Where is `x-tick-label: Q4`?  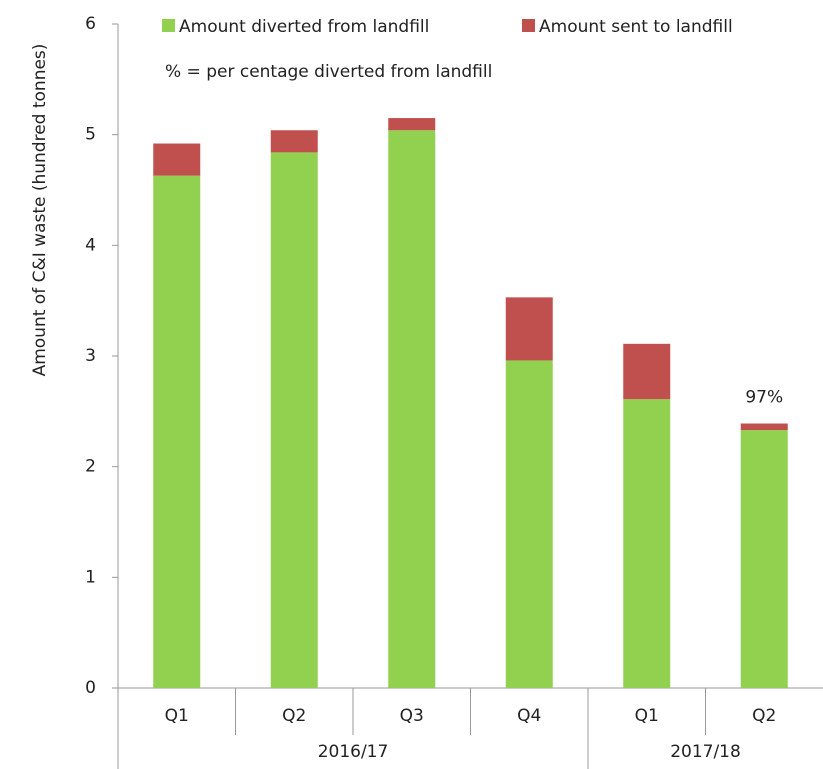 x-tick-label: Q4 is located at coordinates (529, 716).